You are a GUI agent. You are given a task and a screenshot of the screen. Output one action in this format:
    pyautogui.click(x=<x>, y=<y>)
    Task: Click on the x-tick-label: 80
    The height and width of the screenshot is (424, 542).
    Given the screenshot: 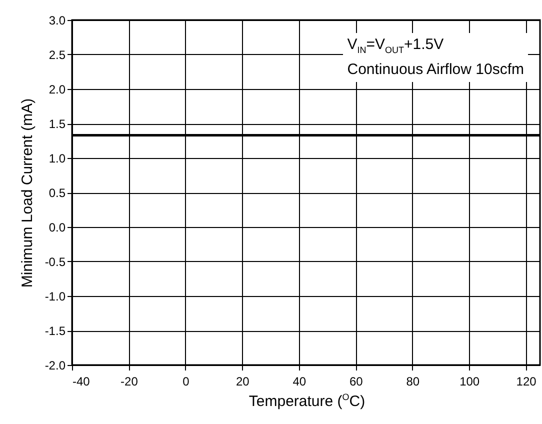 What is the action you would take?
    pyautogui.click(x=413, y=381)
    